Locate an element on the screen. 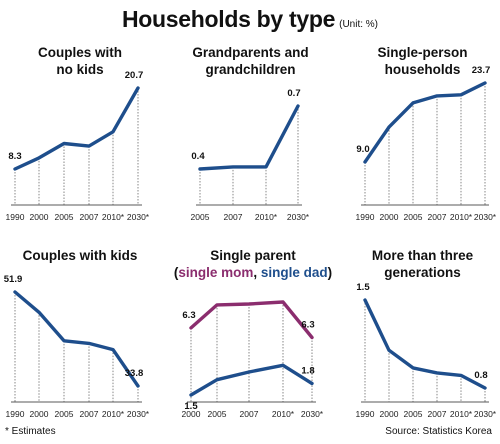 The image size is (500, 444). unit-label: (Unit: %) is located at coordinates (359, 24).